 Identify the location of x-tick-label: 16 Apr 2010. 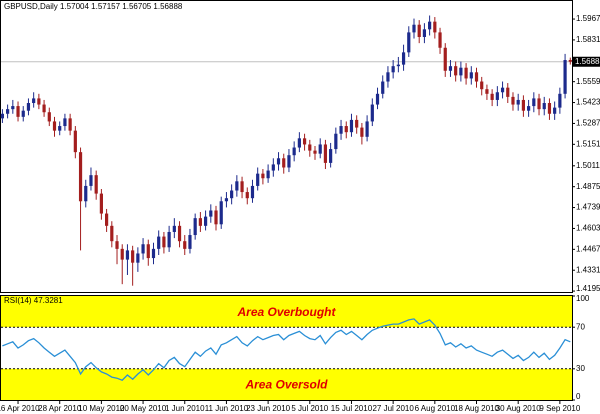
(20, 408).